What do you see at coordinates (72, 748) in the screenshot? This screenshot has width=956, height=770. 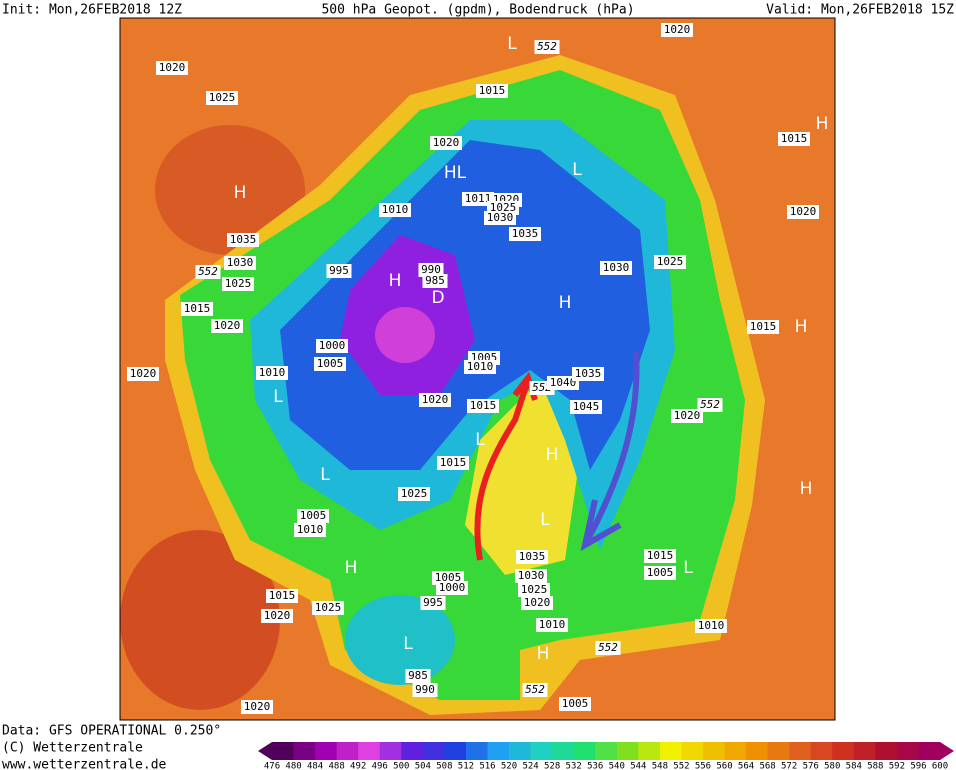 I see `copyright: (C) Wetterzentrale` at bounding box center [72, 748].